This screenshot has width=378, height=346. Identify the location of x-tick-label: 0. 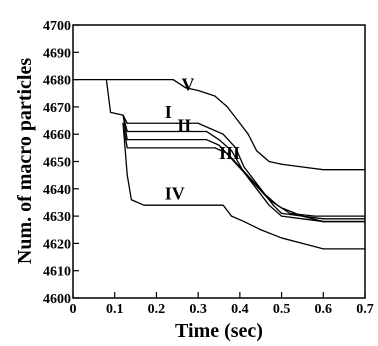
(73, 309).